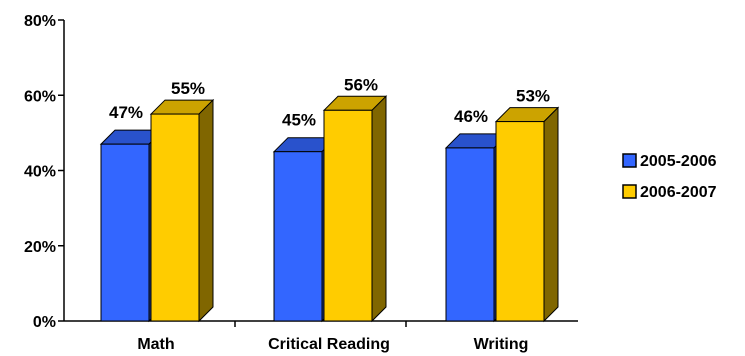 The image size is (745, 356). What do you see at coordinates (188, 88) in the screenshot?
I see `data-label: 55%` at bounding box center [188, 88].